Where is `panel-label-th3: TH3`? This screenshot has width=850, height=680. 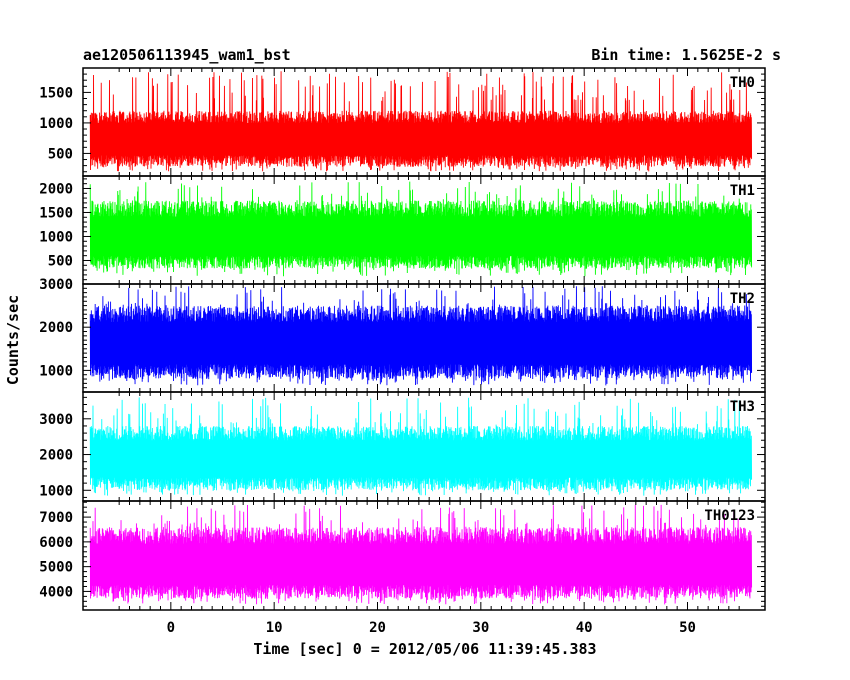 panel-label-th3: TH3 is located at coordinates (742, 407).